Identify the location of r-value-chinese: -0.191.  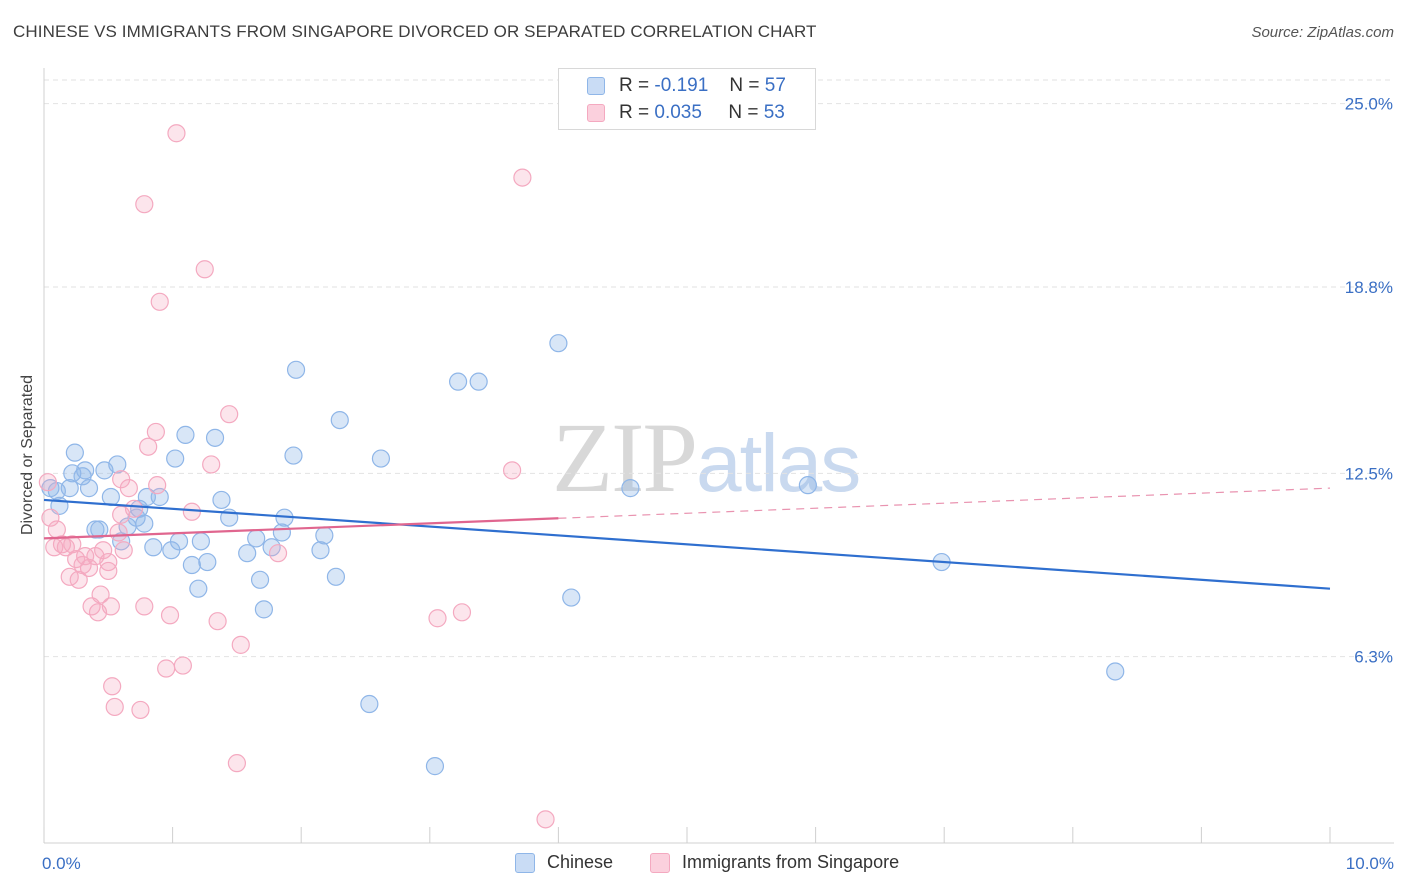
(681, 85).